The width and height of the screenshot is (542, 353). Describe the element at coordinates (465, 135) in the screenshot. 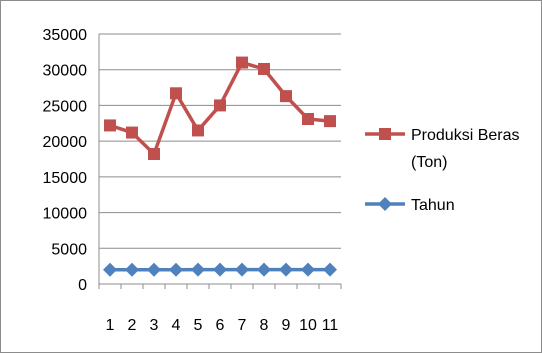

I see `legend-label: Produksi Beras` at that location.